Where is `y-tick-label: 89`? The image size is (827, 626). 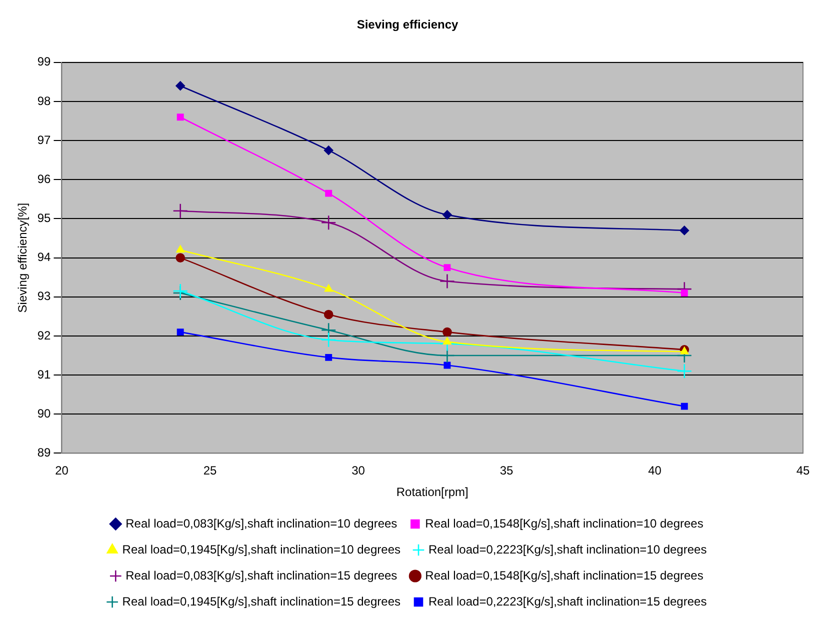 y-tick-label: 89 is located at coordinates (44, 453).